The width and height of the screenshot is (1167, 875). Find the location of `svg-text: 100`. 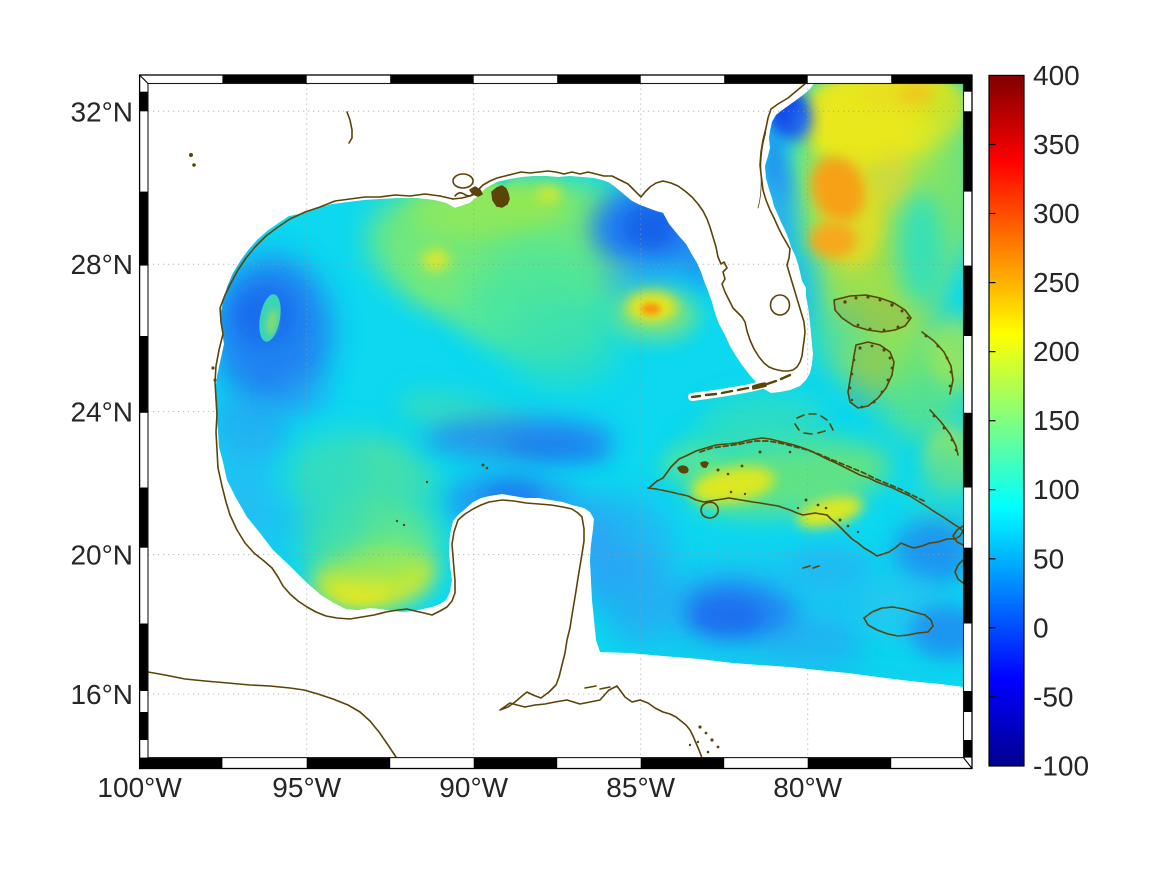

svg-text: 100 is located at coordinates (1056, 489).